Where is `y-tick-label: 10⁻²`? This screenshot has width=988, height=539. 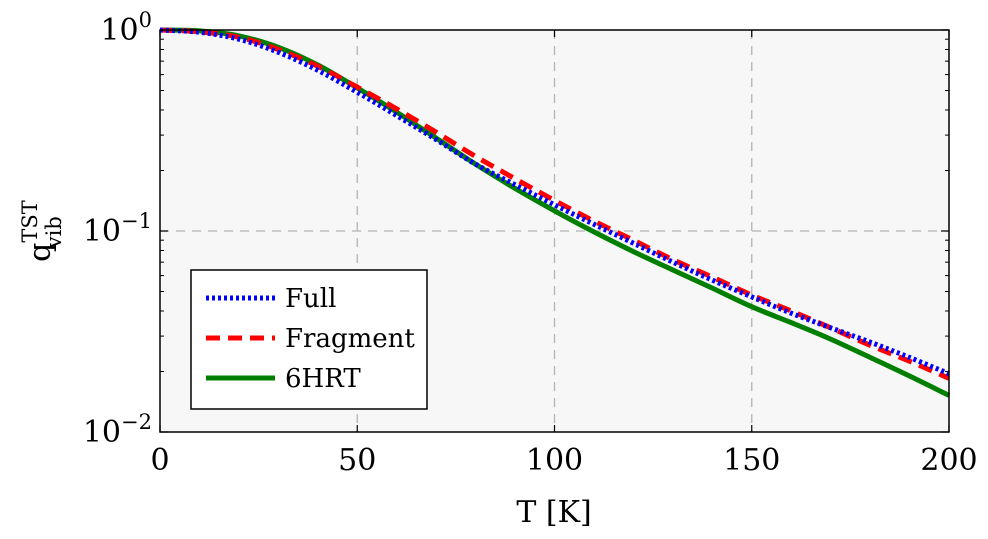
y-tick-label: 10⁻² is located at coordinates (117, 430).